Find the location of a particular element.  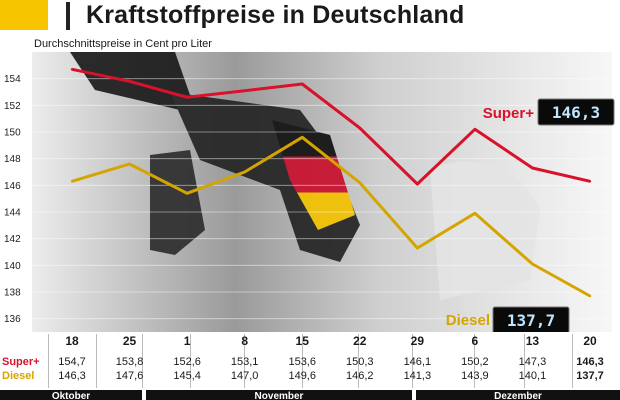

date-label: 6 is located at coordinates (475, 341).